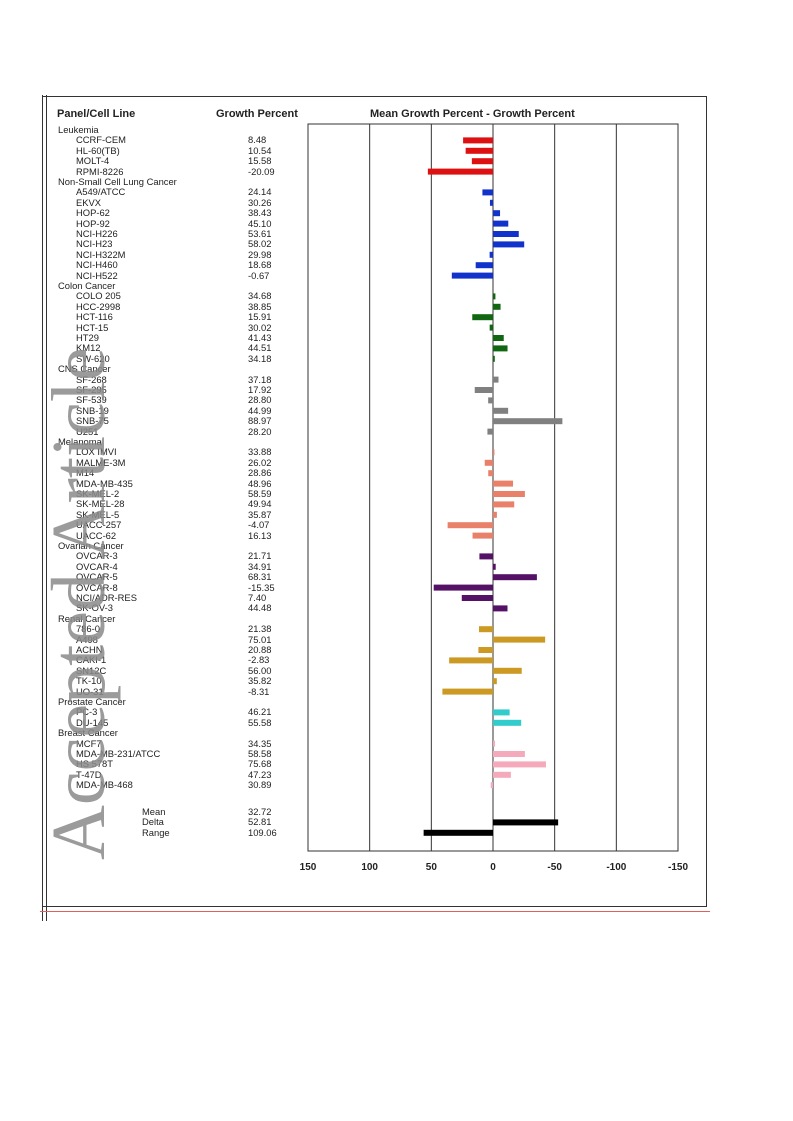 This screenshot has width=793, height=1121. I want to click on growth-percent-value: 30.89, so click(260, 785).